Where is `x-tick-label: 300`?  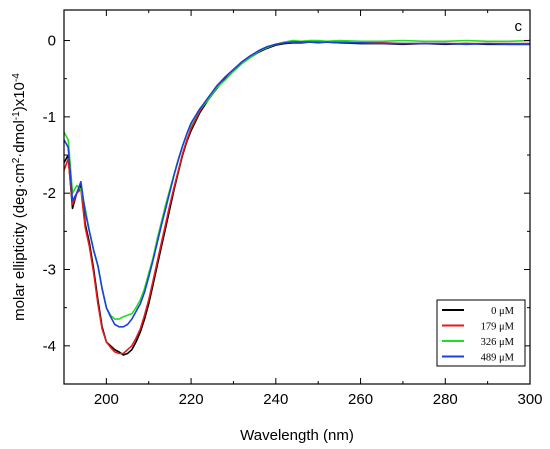
x-tick-label: 300 is located at coordinates (529, 399).